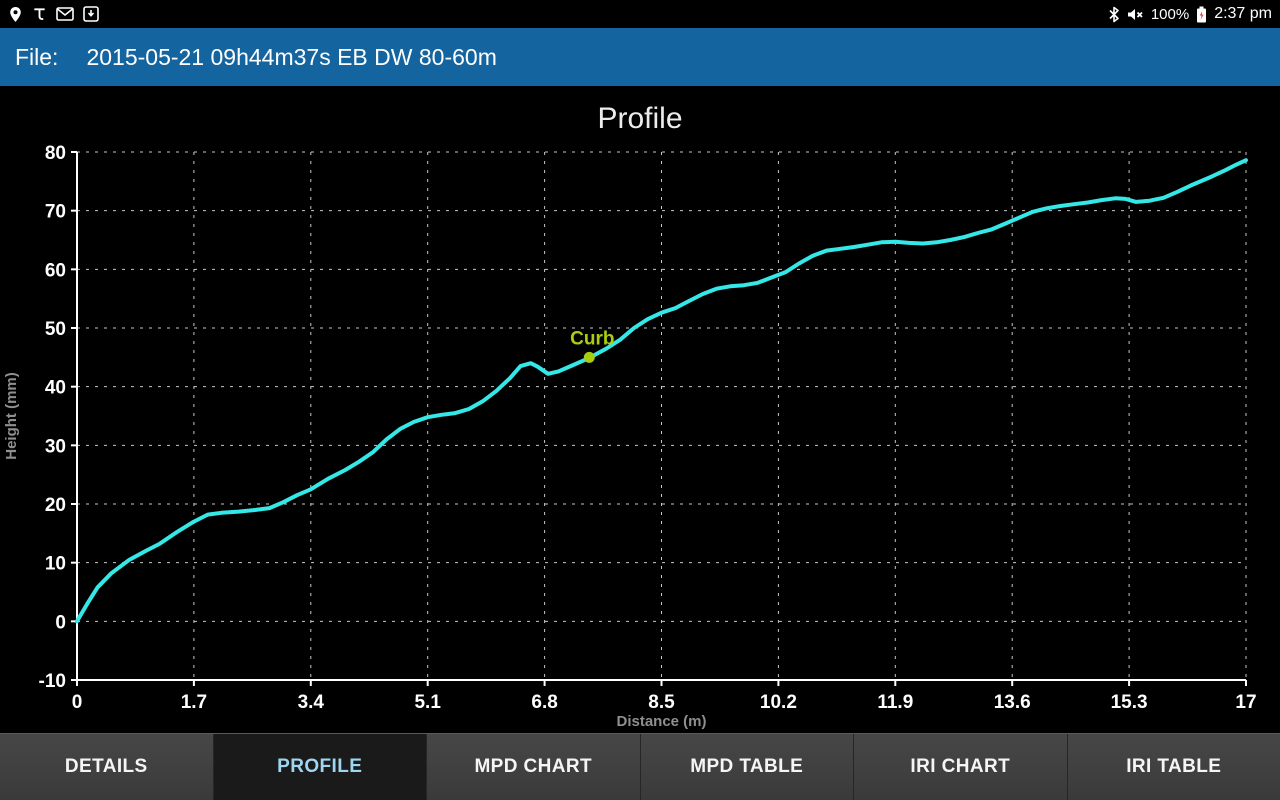 The image size is (1280, 800). Describe the element at coordinates (1170, 14) in the screenshot. I see `battery-percent: 100%` at that location.